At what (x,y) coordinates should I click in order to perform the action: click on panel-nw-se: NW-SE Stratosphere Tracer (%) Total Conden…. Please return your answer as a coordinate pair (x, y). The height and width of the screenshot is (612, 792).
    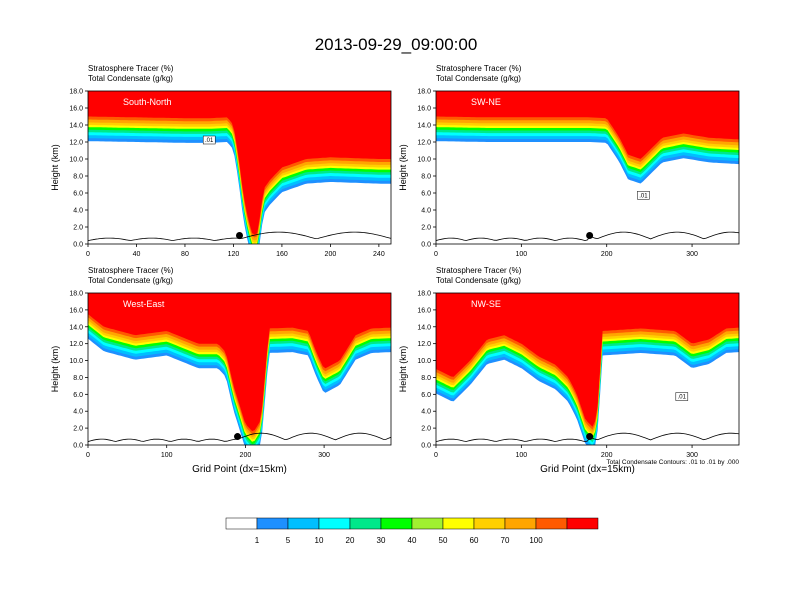
    Looking at the image, I should click on (569, 370).